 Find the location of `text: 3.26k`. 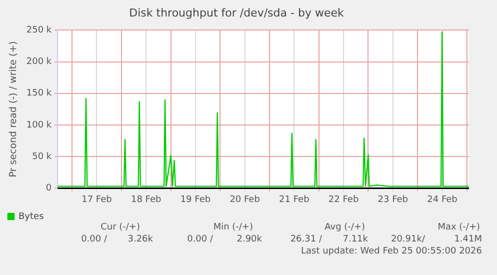

text: 3.26k is located at coordinates (141, 239).